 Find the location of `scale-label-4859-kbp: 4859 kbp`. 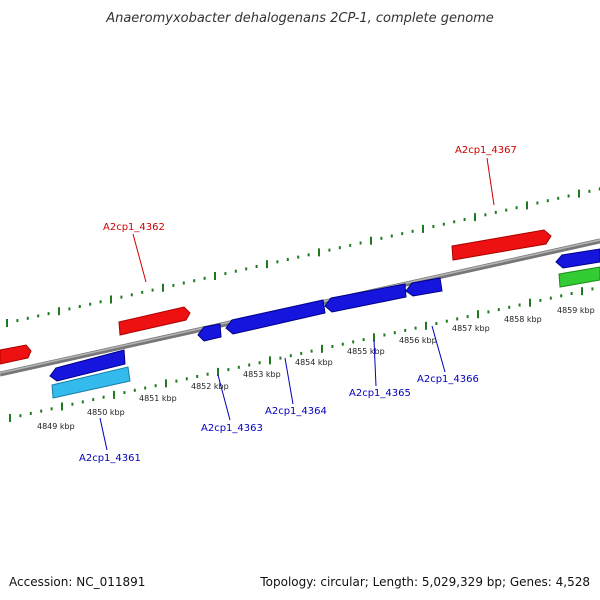

scale-label-4859-kbp: 4859 kbp is located at coordinates (576, 310).